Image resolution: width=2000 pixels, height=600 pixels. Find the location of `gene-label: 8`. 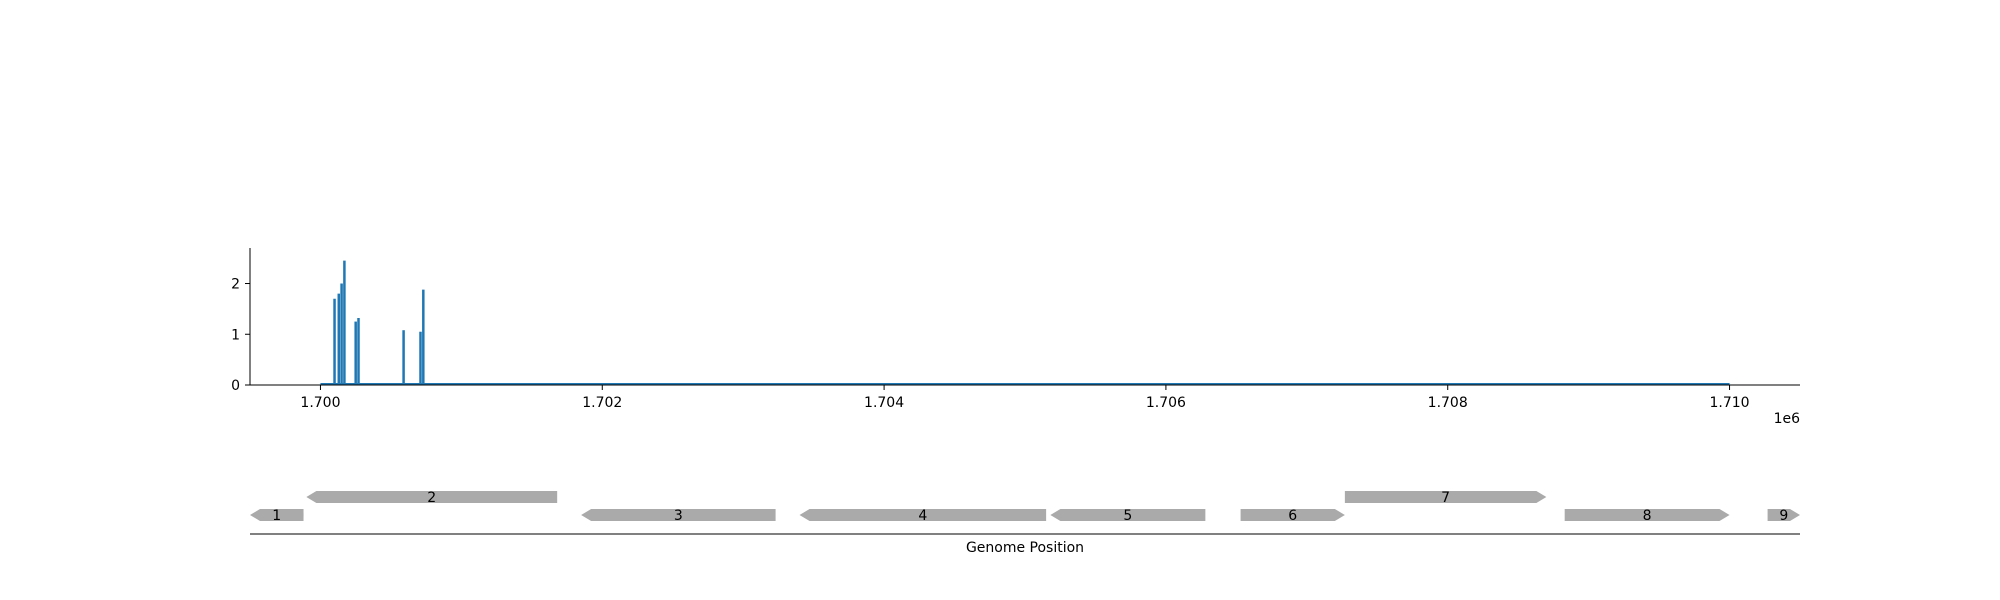

gene-label: 8 is located at coordinates (1647, 516).